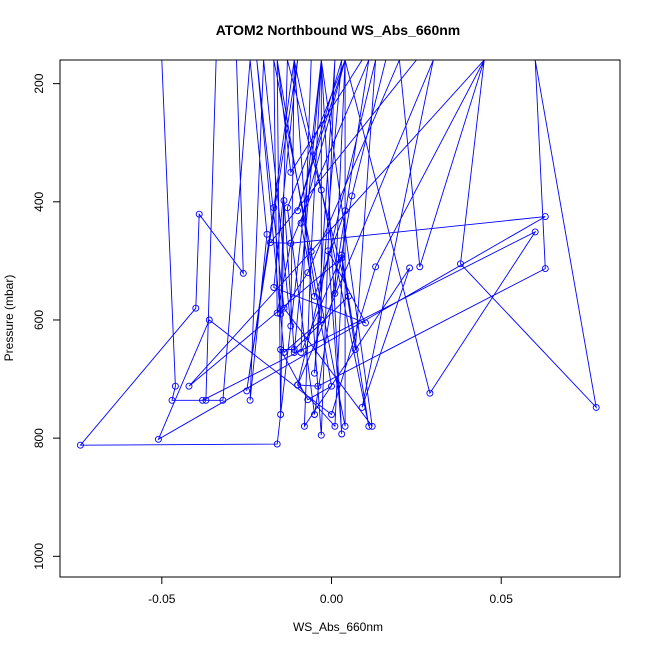 This screenshot has width=650, height=650. I want to click on x-tick-label: 0.00, so click(332, 599).